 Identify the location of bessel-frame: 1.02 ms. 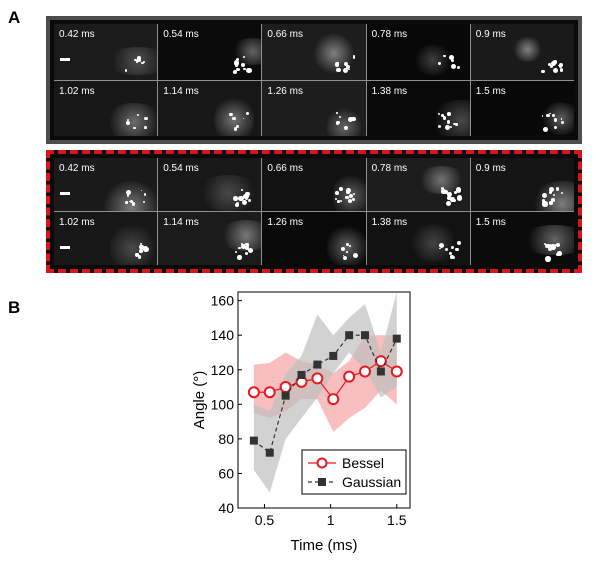
(106, 238).